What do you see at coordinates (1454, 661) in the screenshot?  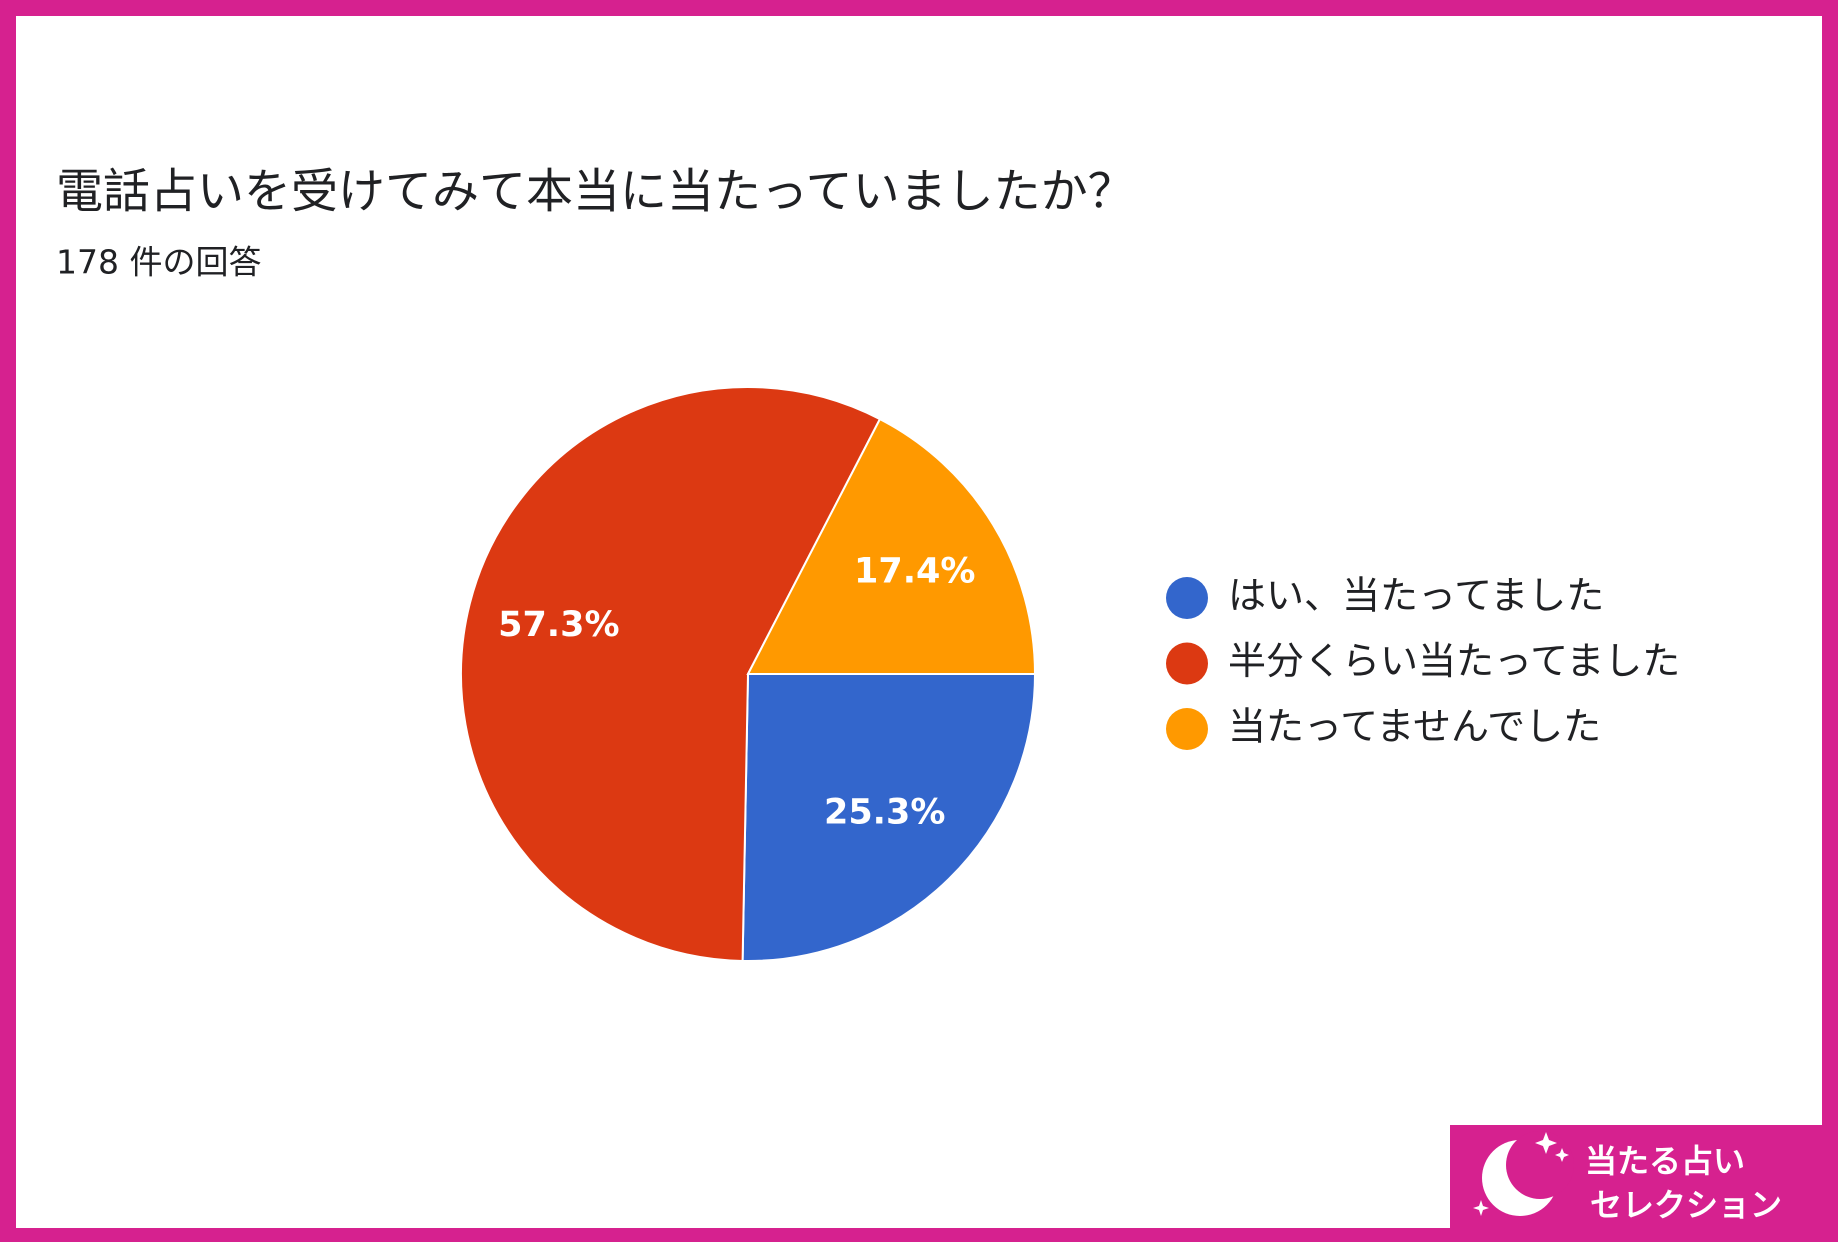 I see `legend-label: 半分くらい当たってました` at bounding box center [1454, 661].